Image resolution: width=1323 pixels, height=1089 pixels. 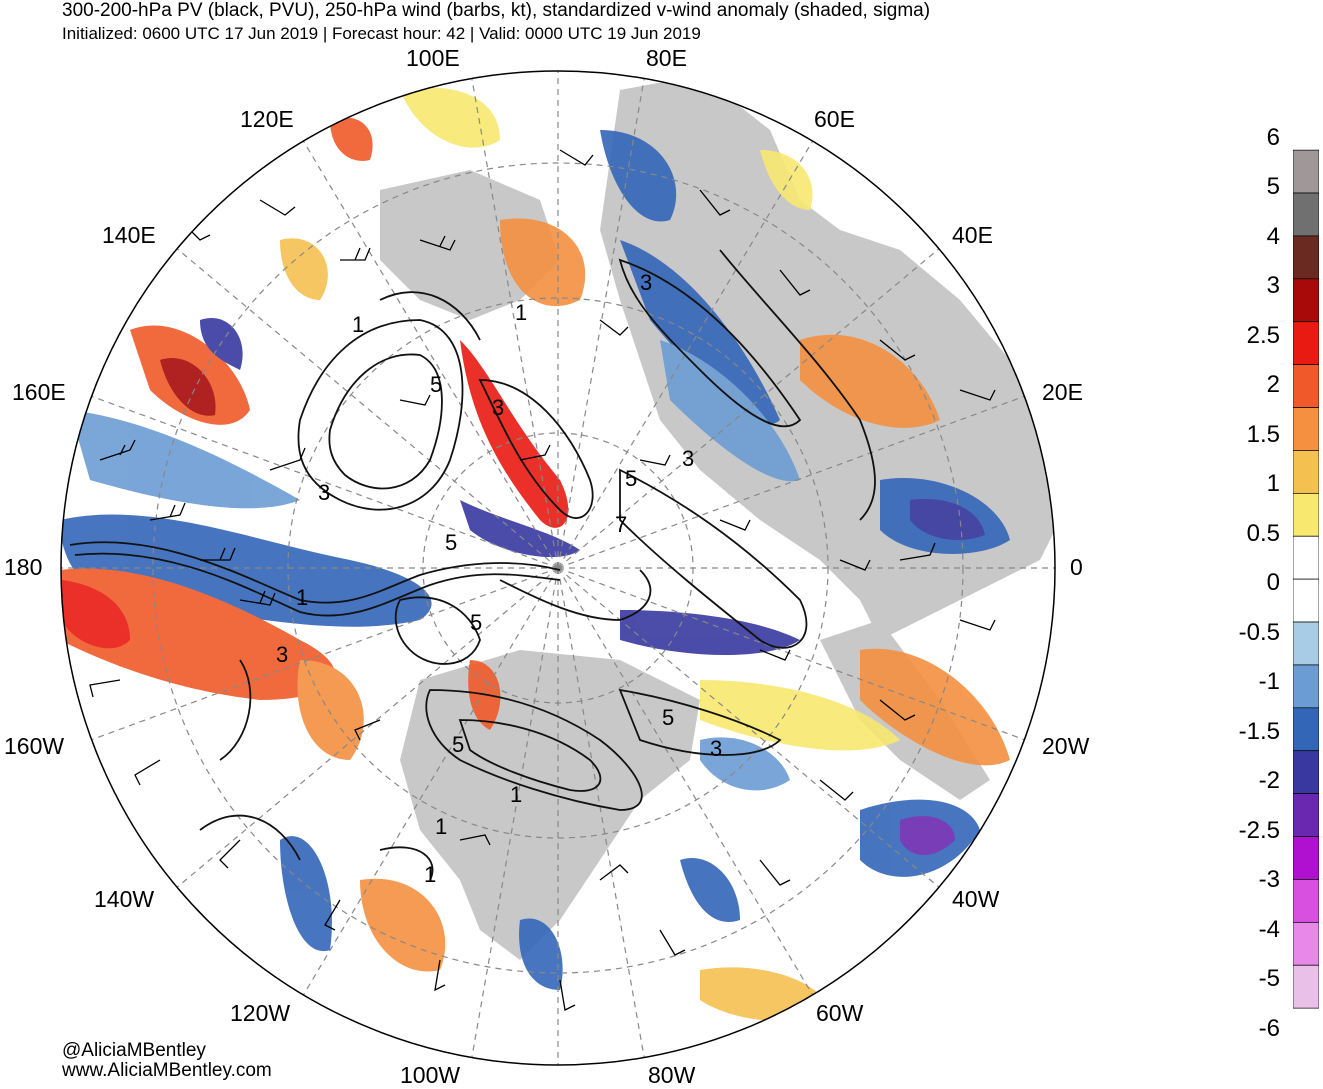 What do you see at coordinates (1269, 681) in the screenshot?
I see `colorbar-tick-label: -1` at bounding box center [1269, 681].